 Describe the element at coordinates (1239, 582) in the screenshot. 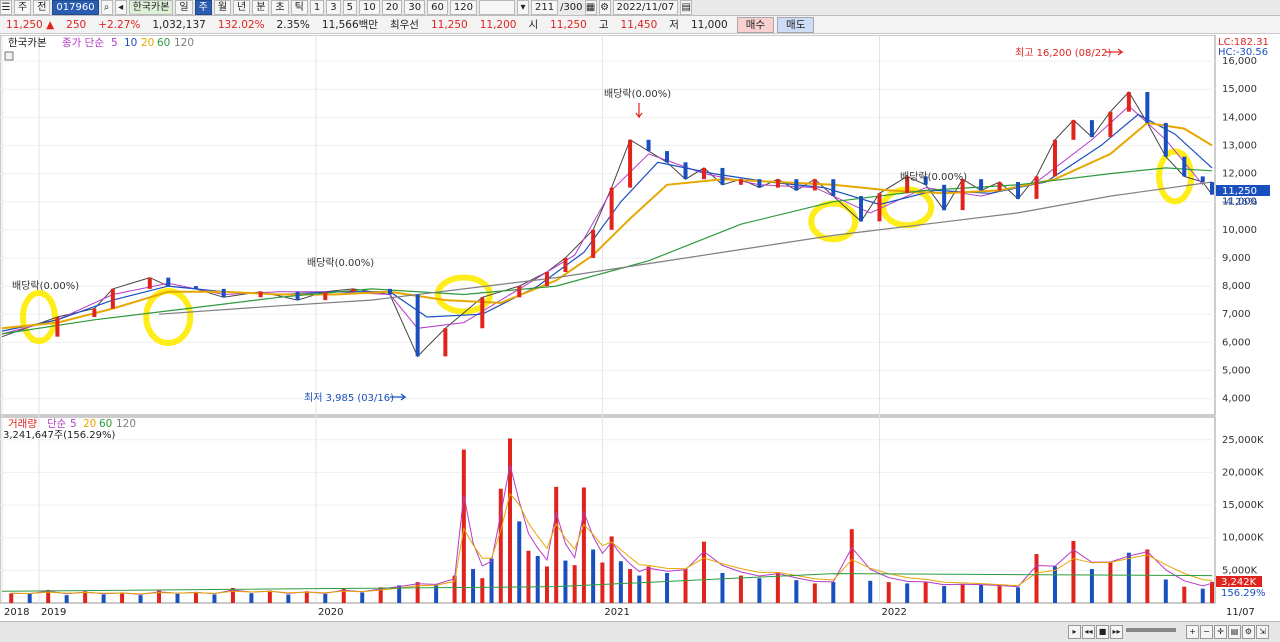

I see `volume-tag-value: 3,242K` at that location.